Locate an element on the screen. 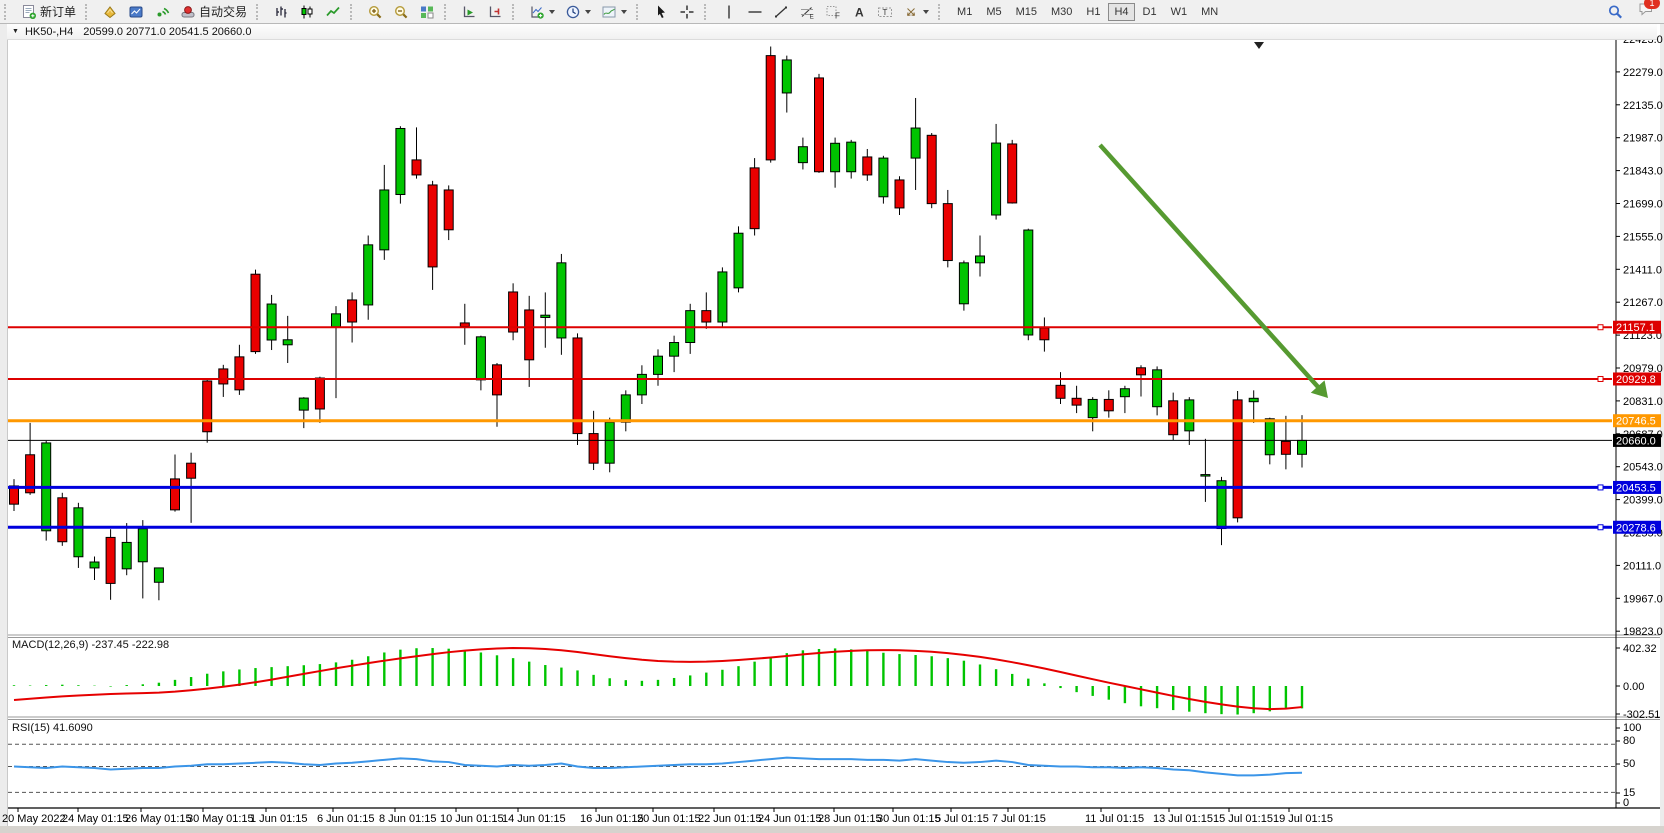  channel-button: F is located at coordinates (833, 12).